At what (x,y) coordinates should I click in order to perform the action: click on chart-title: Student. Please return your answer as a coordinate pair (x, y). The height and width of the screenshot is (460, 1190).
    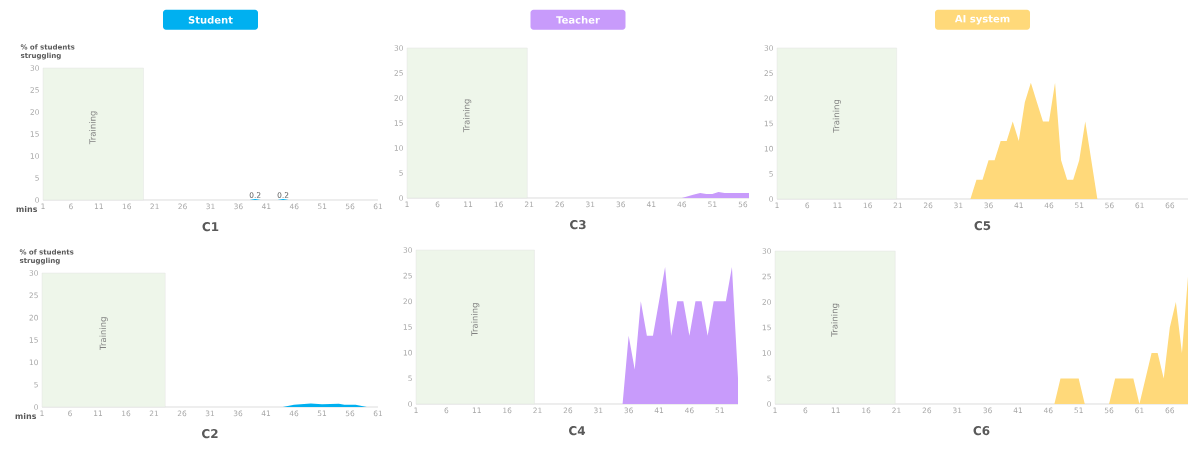
    Looking at the image, I should click on (210, 19).